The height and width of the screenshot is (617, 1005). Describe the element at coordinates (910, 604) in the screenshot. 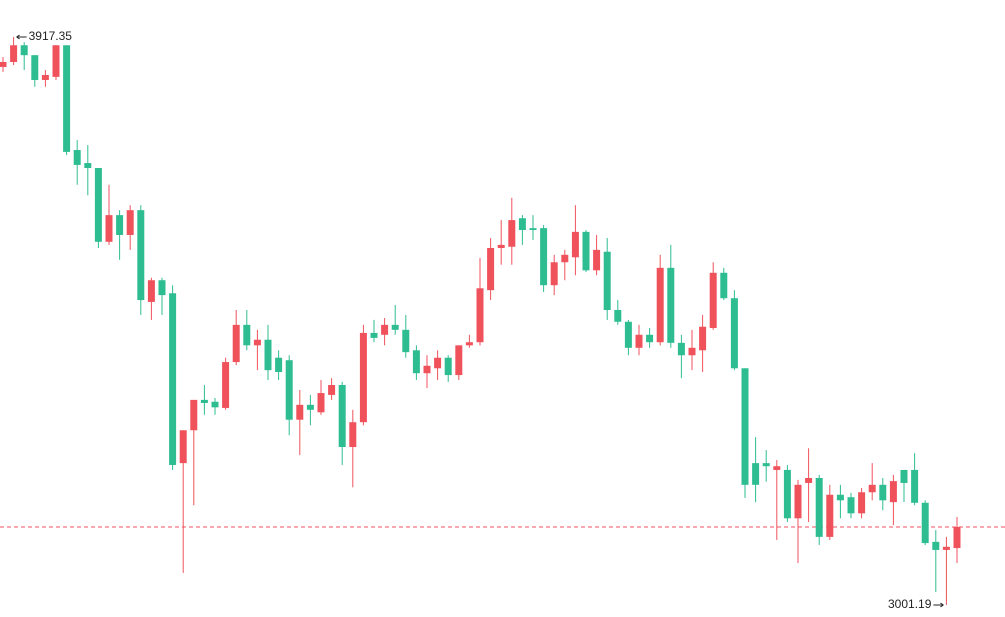

I see `low-label: 3001.19` at that location.